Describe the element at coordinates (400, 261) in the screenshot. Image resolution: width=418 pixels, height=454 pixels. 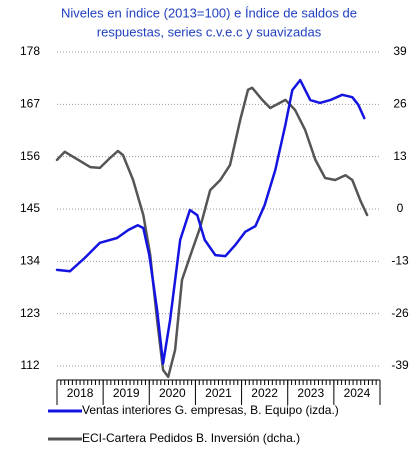
I see `y2-tick-label: -13` at that location.